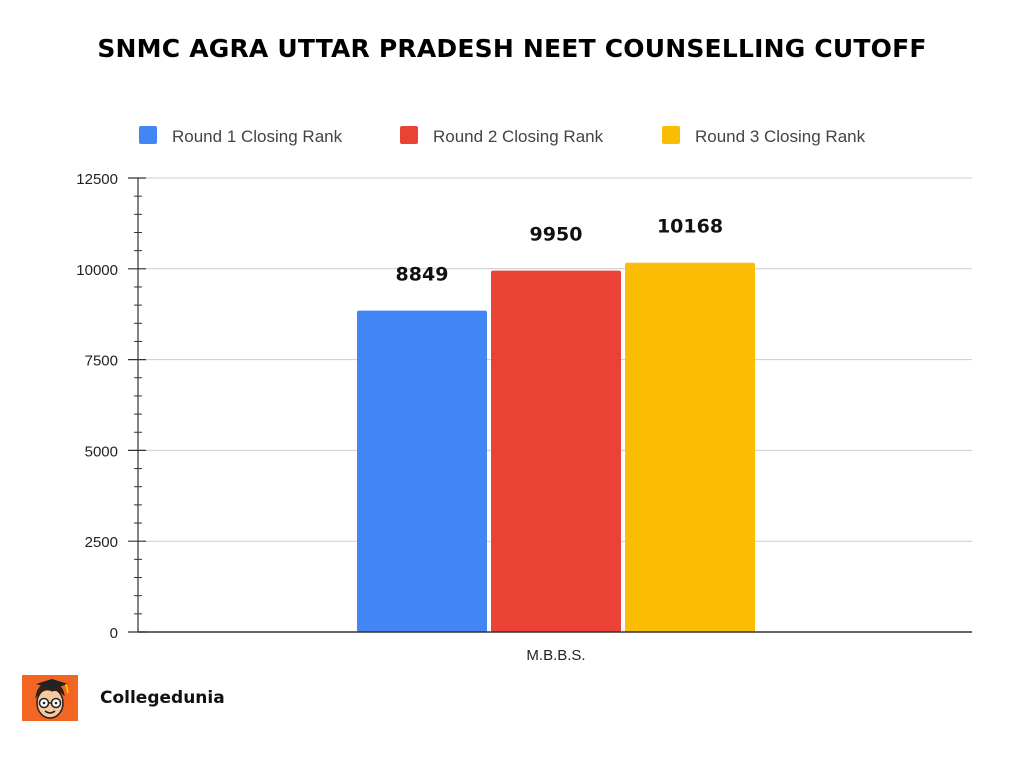 Image resolution: width=1024 pixels, height=768 pixels. What do you see at coordinates (101, 542) in the screenshot?
I see `y-tick-label: 2500` at bounding box center [101, 542].